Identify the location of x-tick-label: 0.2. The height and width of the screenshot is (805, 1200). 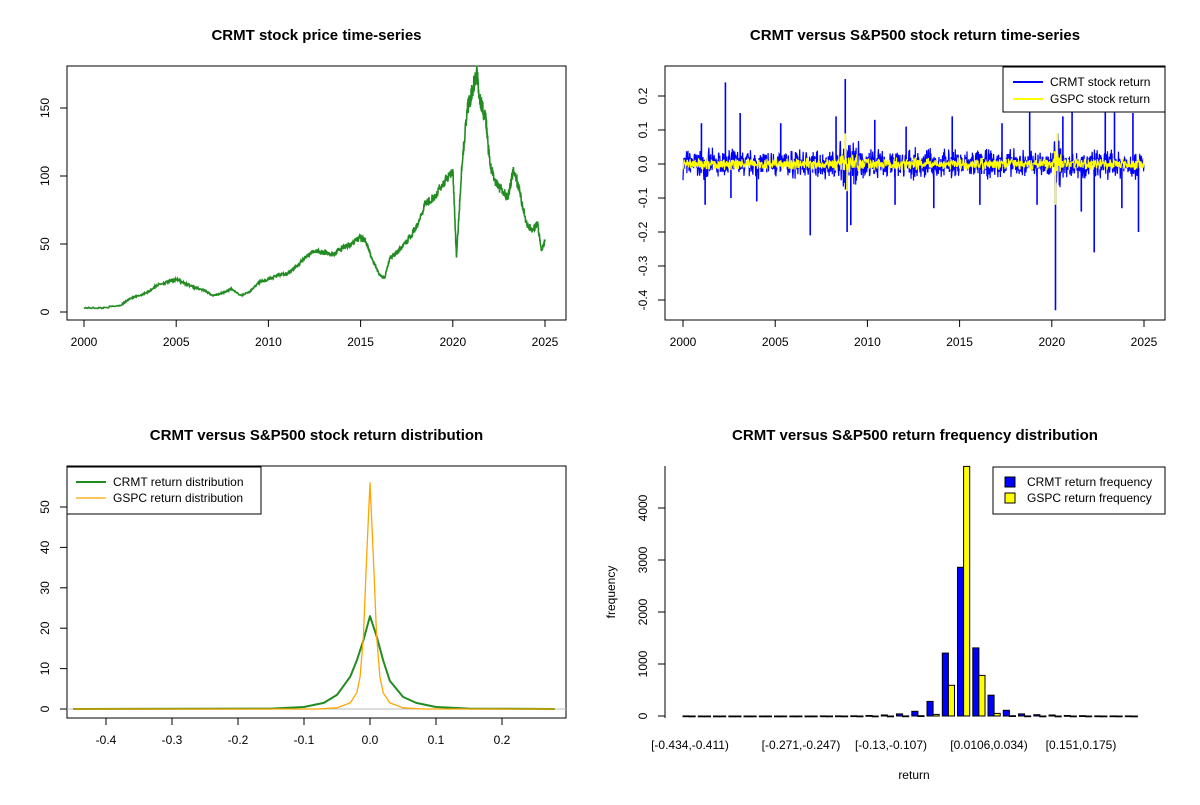
(502, 740).